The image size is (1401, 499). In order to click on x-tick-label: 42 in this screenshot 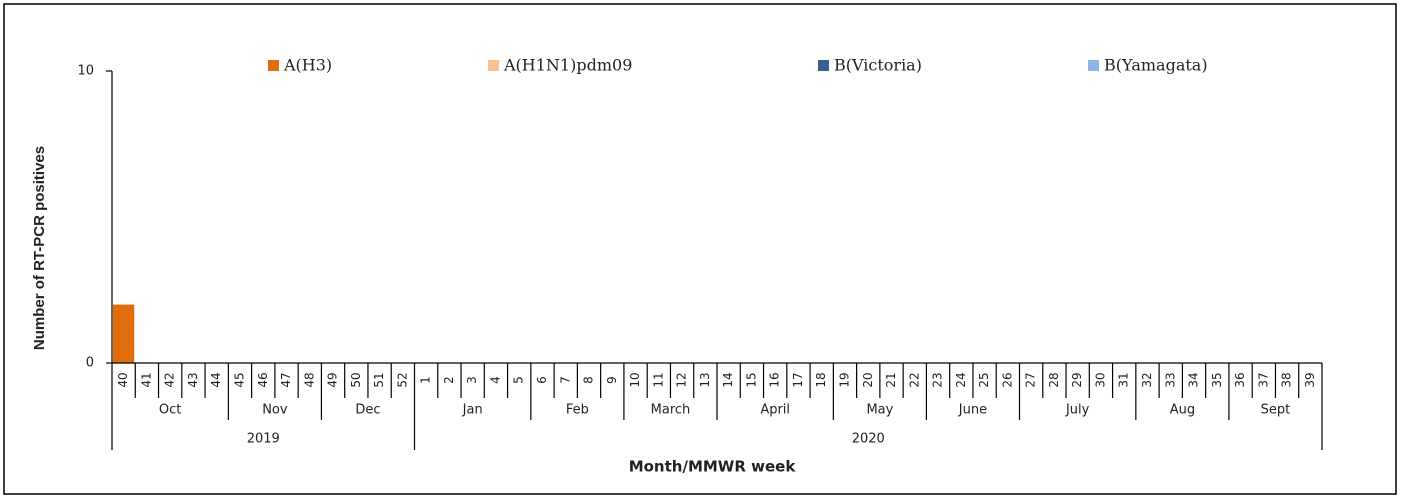, I will do `click(170, 379)`.